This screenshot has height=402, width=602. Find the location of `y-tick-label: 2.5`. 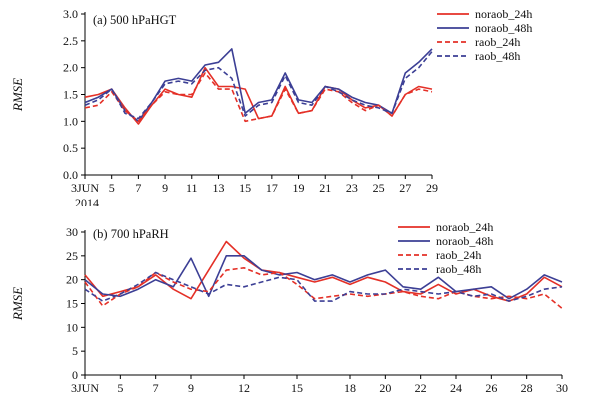

y-tick-label: 2.5 is located at coordinates (70, 41).